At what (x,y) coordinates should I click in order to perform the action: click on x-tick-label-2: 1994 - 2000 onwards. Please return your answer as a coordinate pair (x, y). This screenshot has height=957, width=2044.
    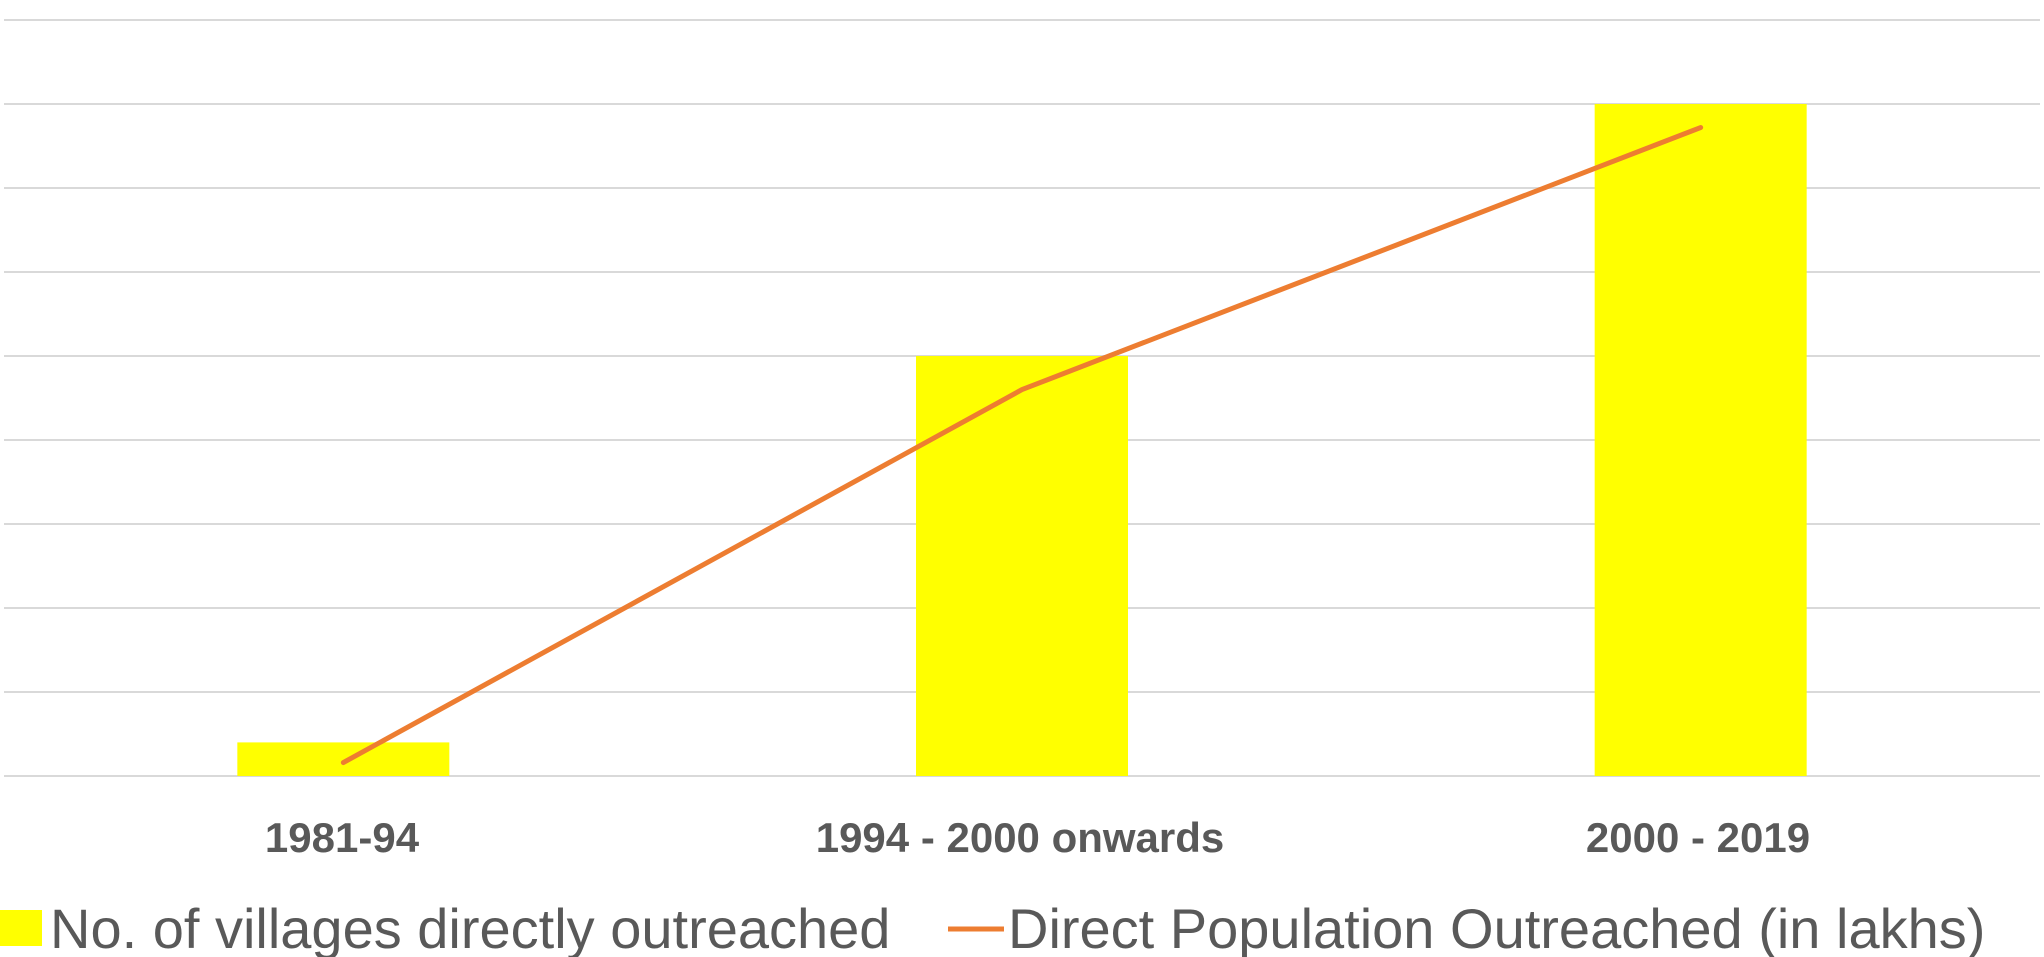
    Looking at the image, I should click on (1020, 837).